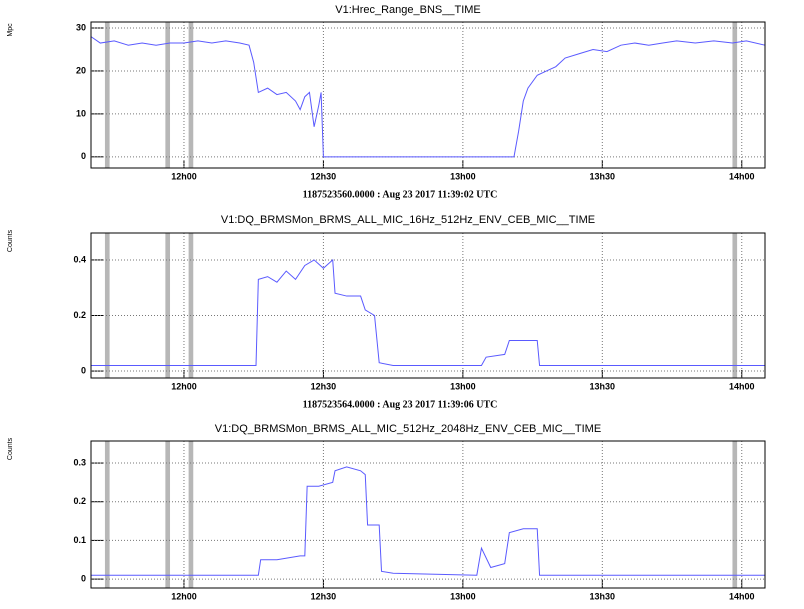  Describe the element at coordinates (10, 30) in the screenshot. I see `y-axis-label: Mpc` at that location.